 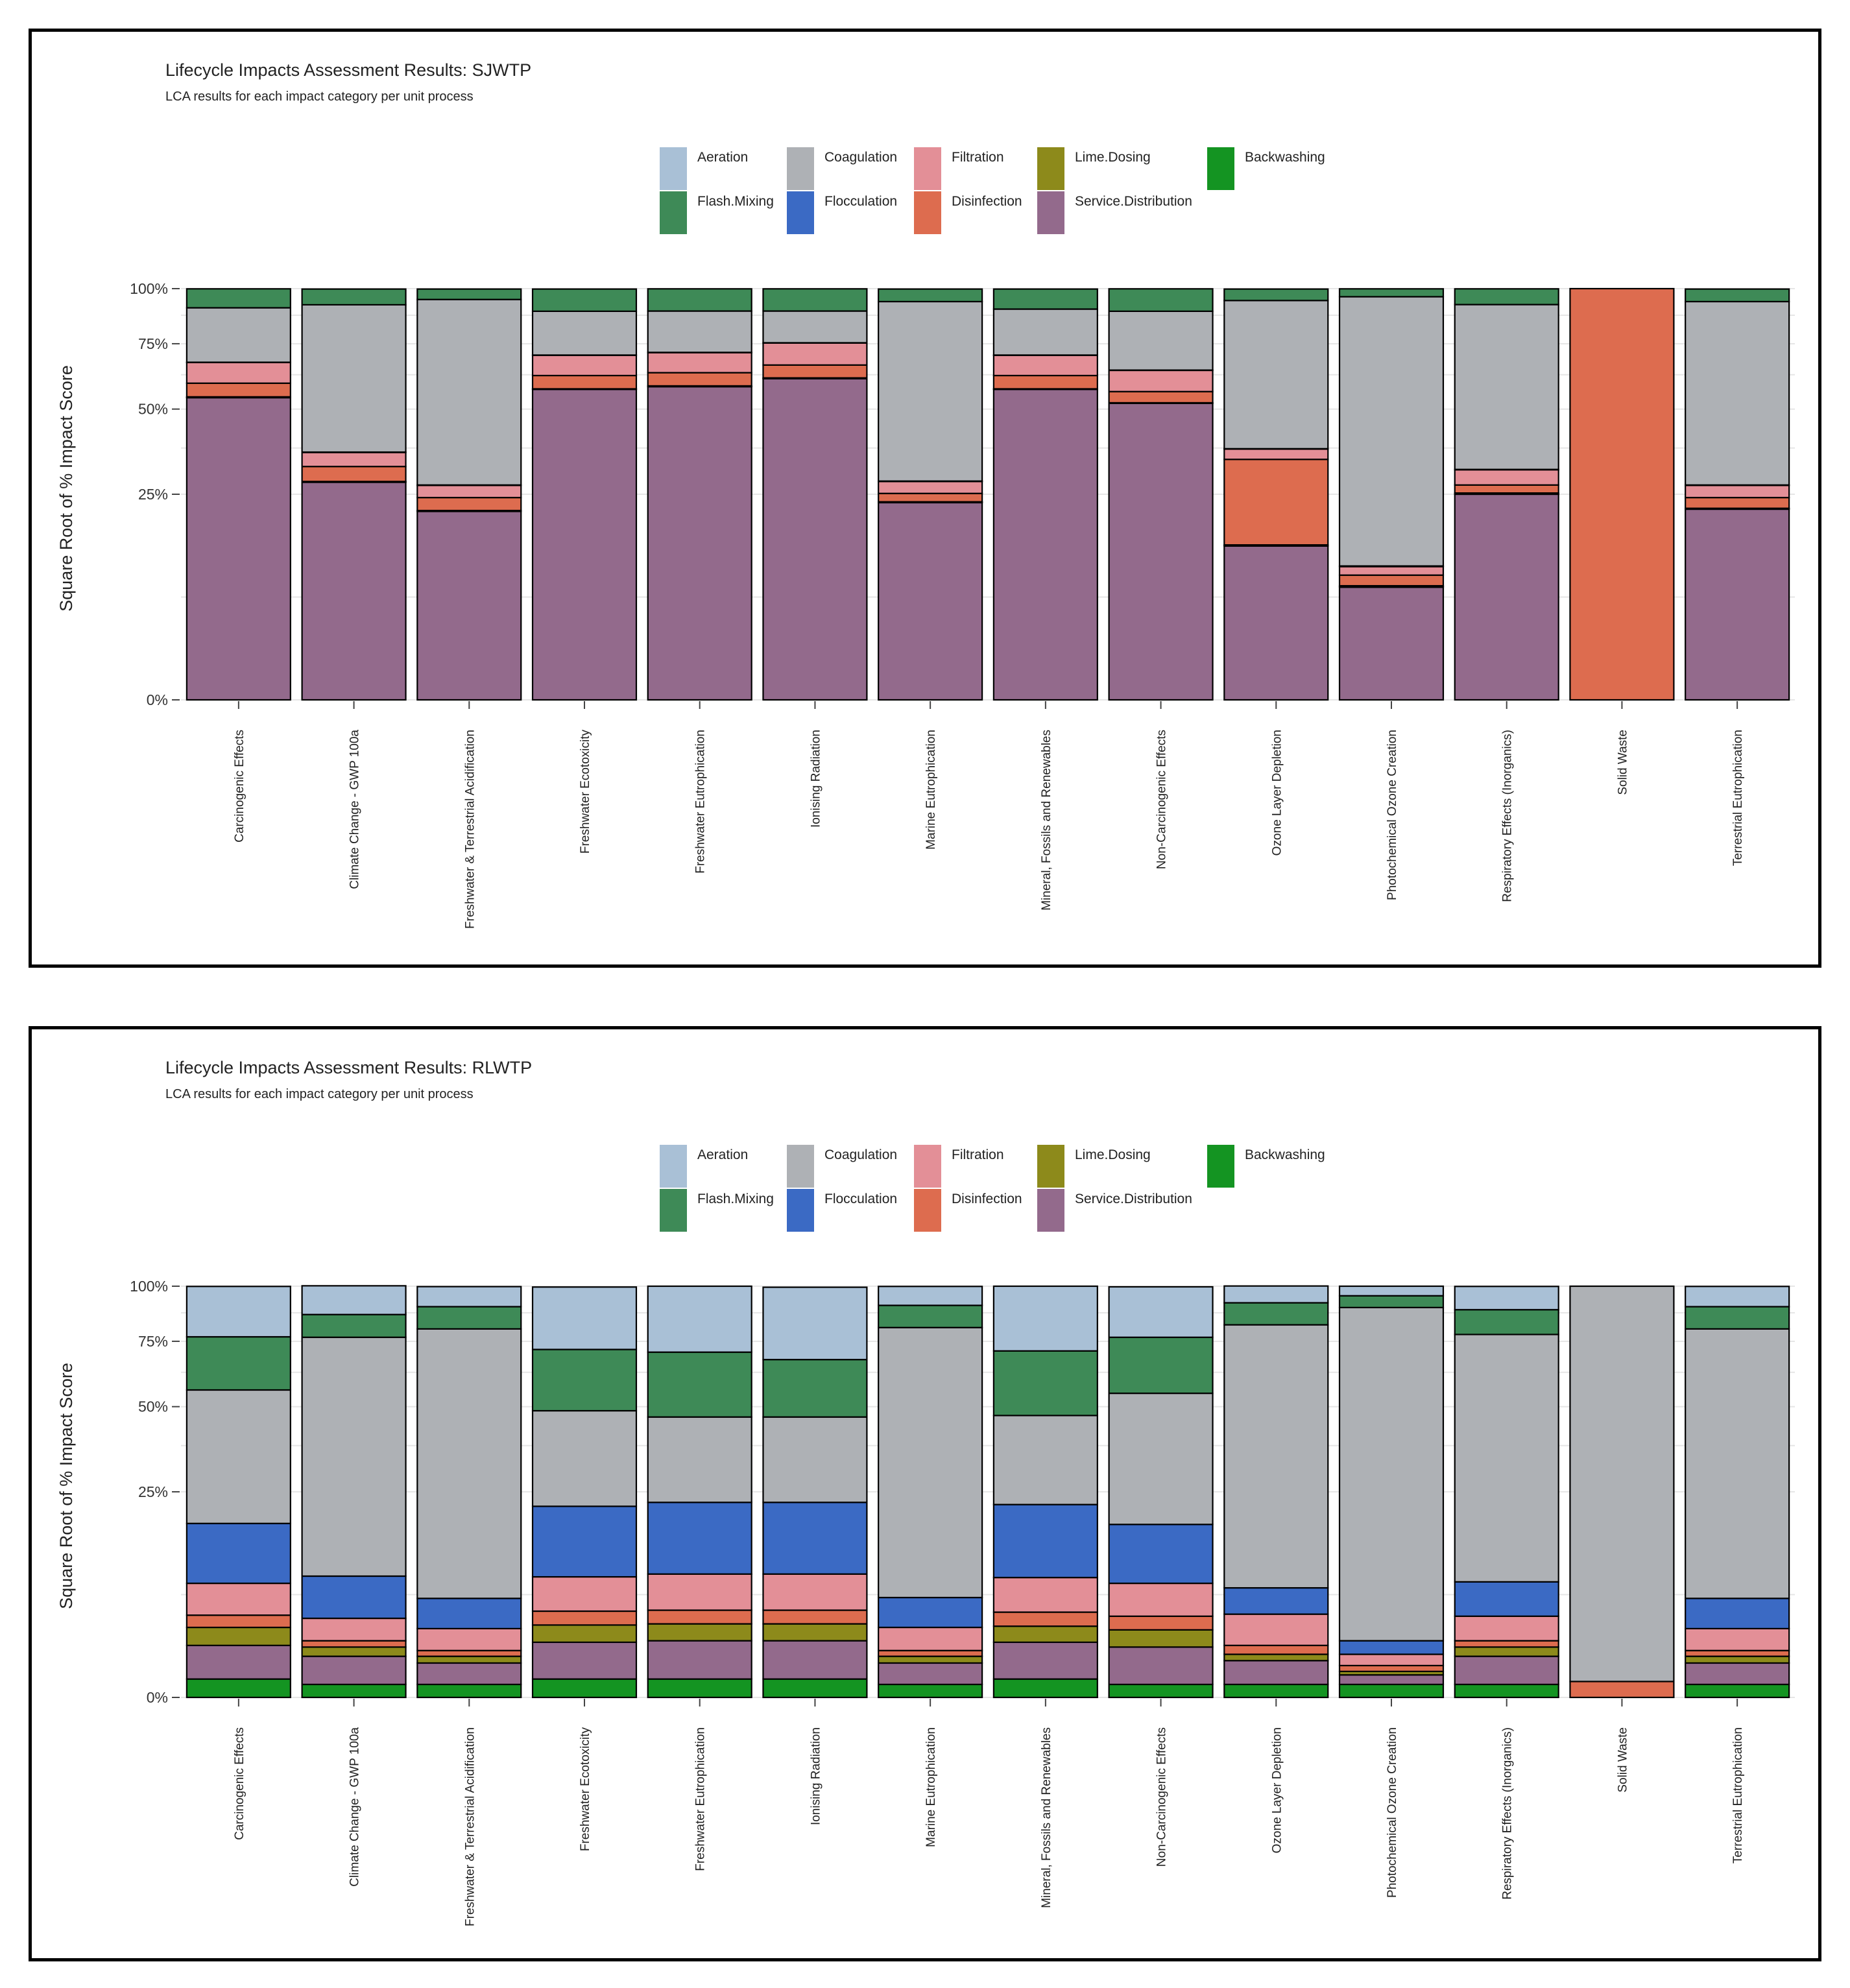 What do you see at coordinates (1276, 495) in the screenshot?
I see `bar-ozone-layer-depletion` at bounding box center [1276, 495].